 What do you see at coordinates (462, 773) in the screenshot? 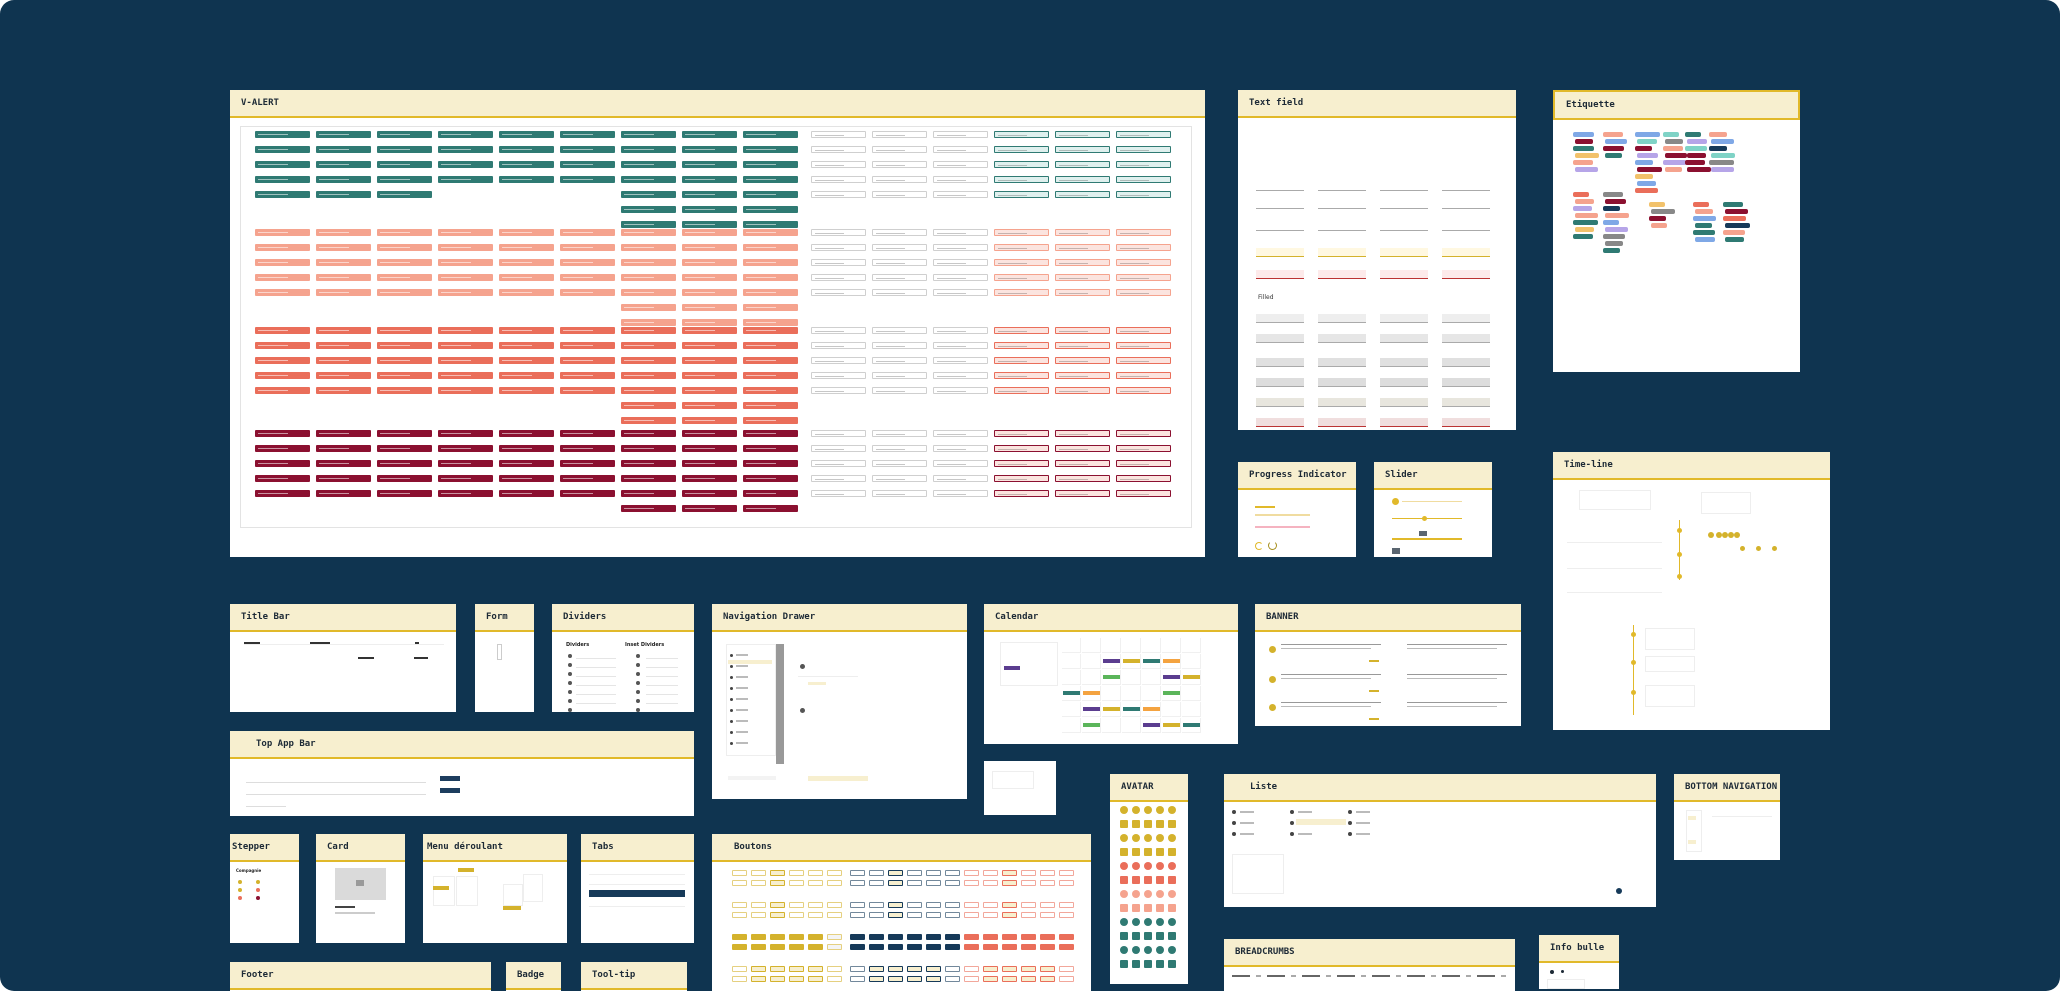
I see `frame-top-app-bar: Top App Bar` at bounding box center [462, 773].